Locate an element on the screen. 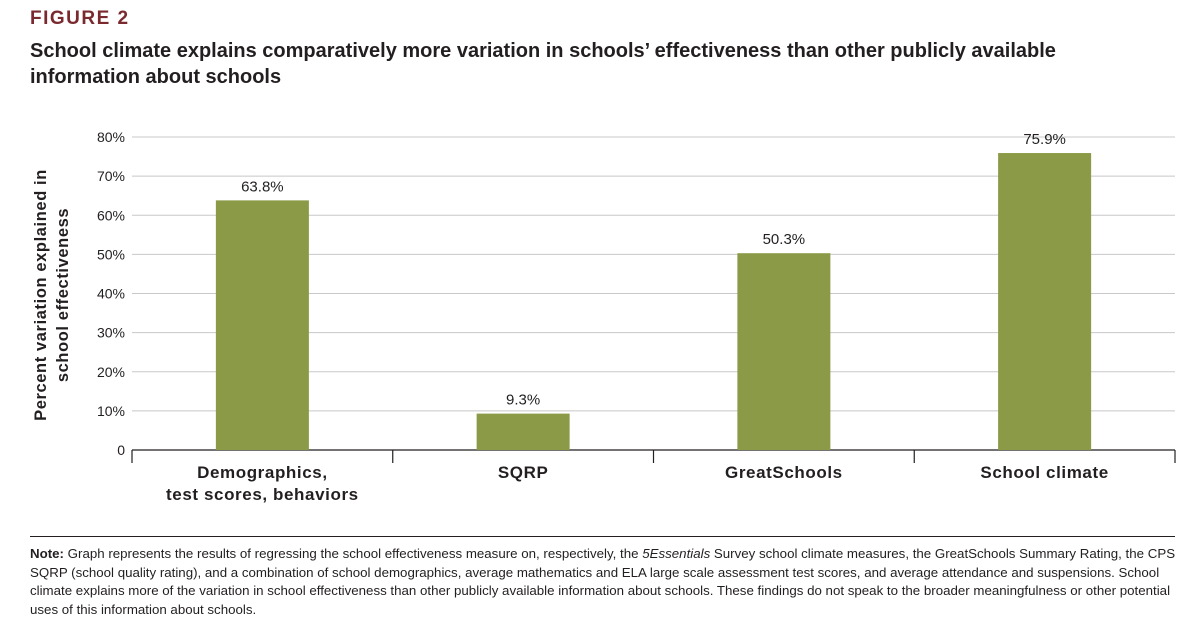 This screenshot has height=638, width=1200. y-tick-label: 30% is located at coordinates (111, 333).